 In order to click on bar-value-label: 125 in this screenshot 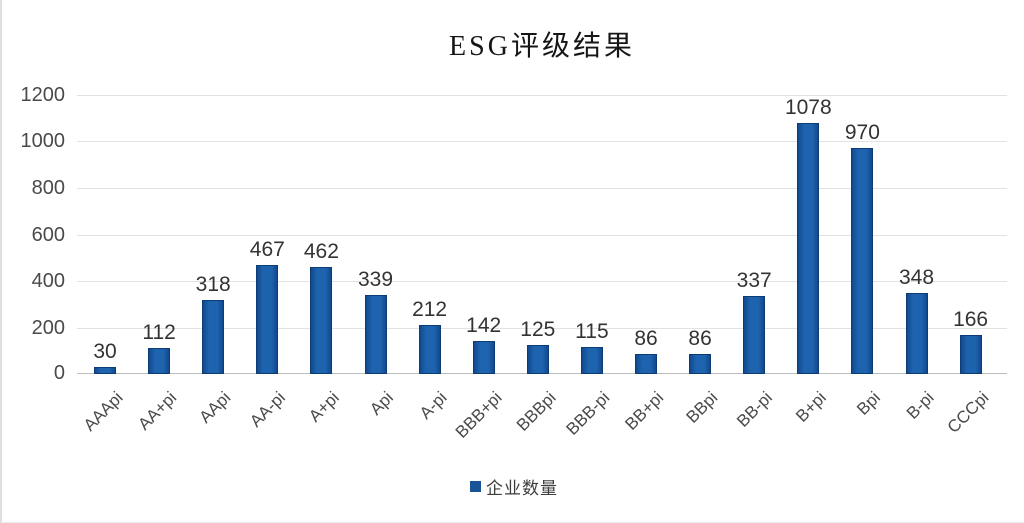, I will do `click(538, 329)`.